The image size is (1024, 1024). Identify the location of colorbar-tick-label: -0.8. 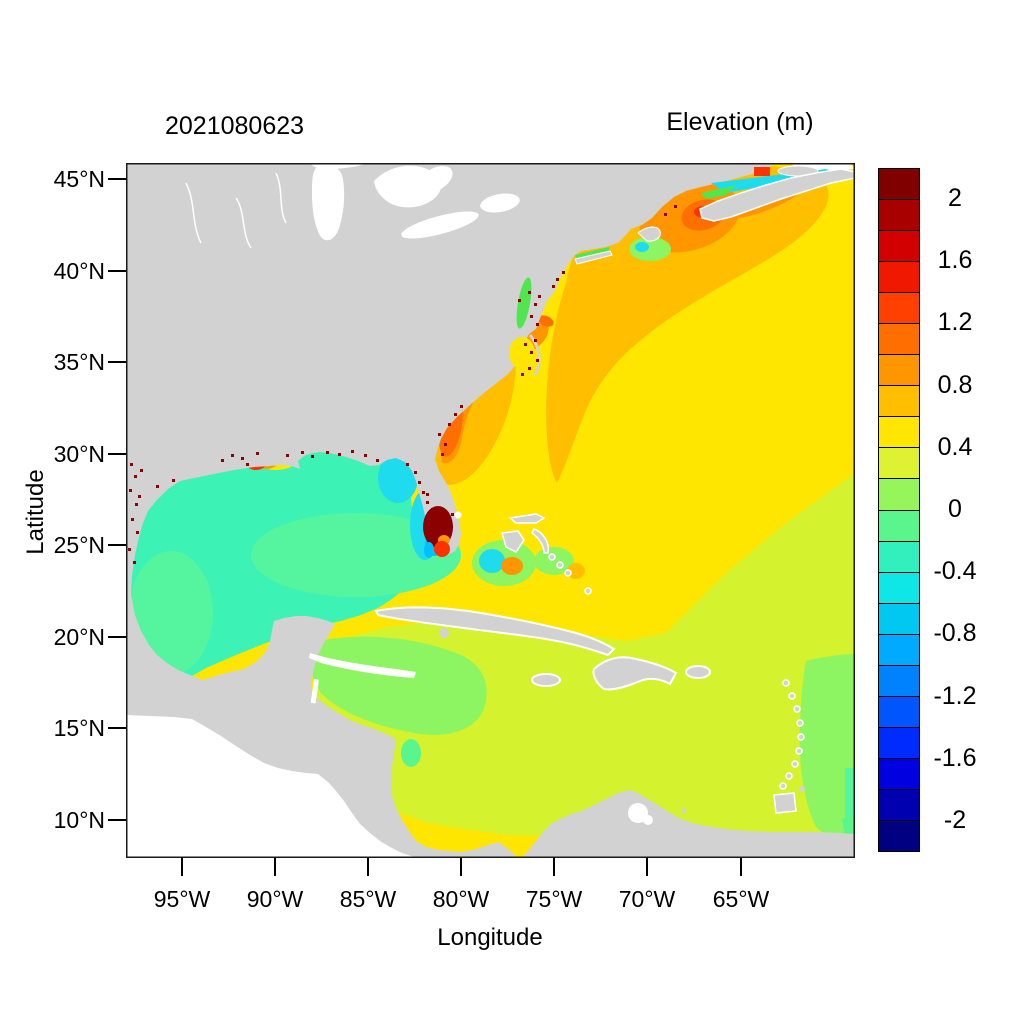
(955, 633).